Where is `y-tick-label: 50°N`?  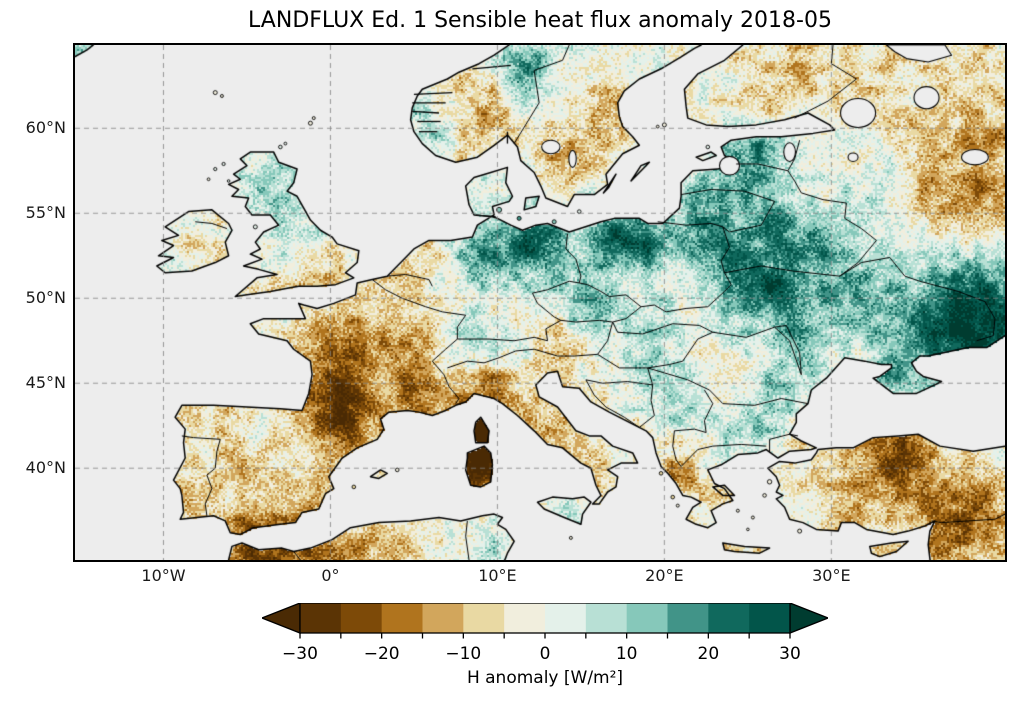 y-tick-label: 50°N is located at coordinates (45, 298).